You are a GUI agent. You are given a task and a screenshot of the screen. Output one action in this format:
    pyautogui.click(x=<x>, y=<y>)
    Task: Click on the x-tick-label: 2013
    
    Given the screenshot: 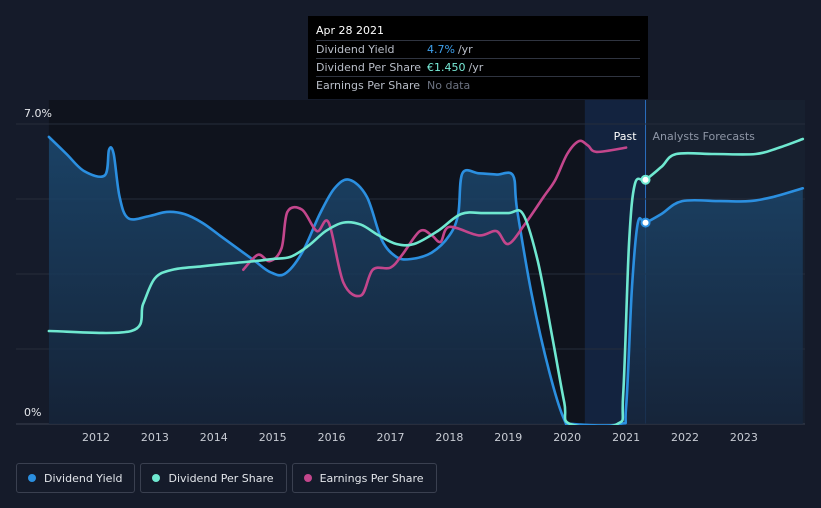 What is the action you would take?
    pyautogui.click(x=155, y=437)
    